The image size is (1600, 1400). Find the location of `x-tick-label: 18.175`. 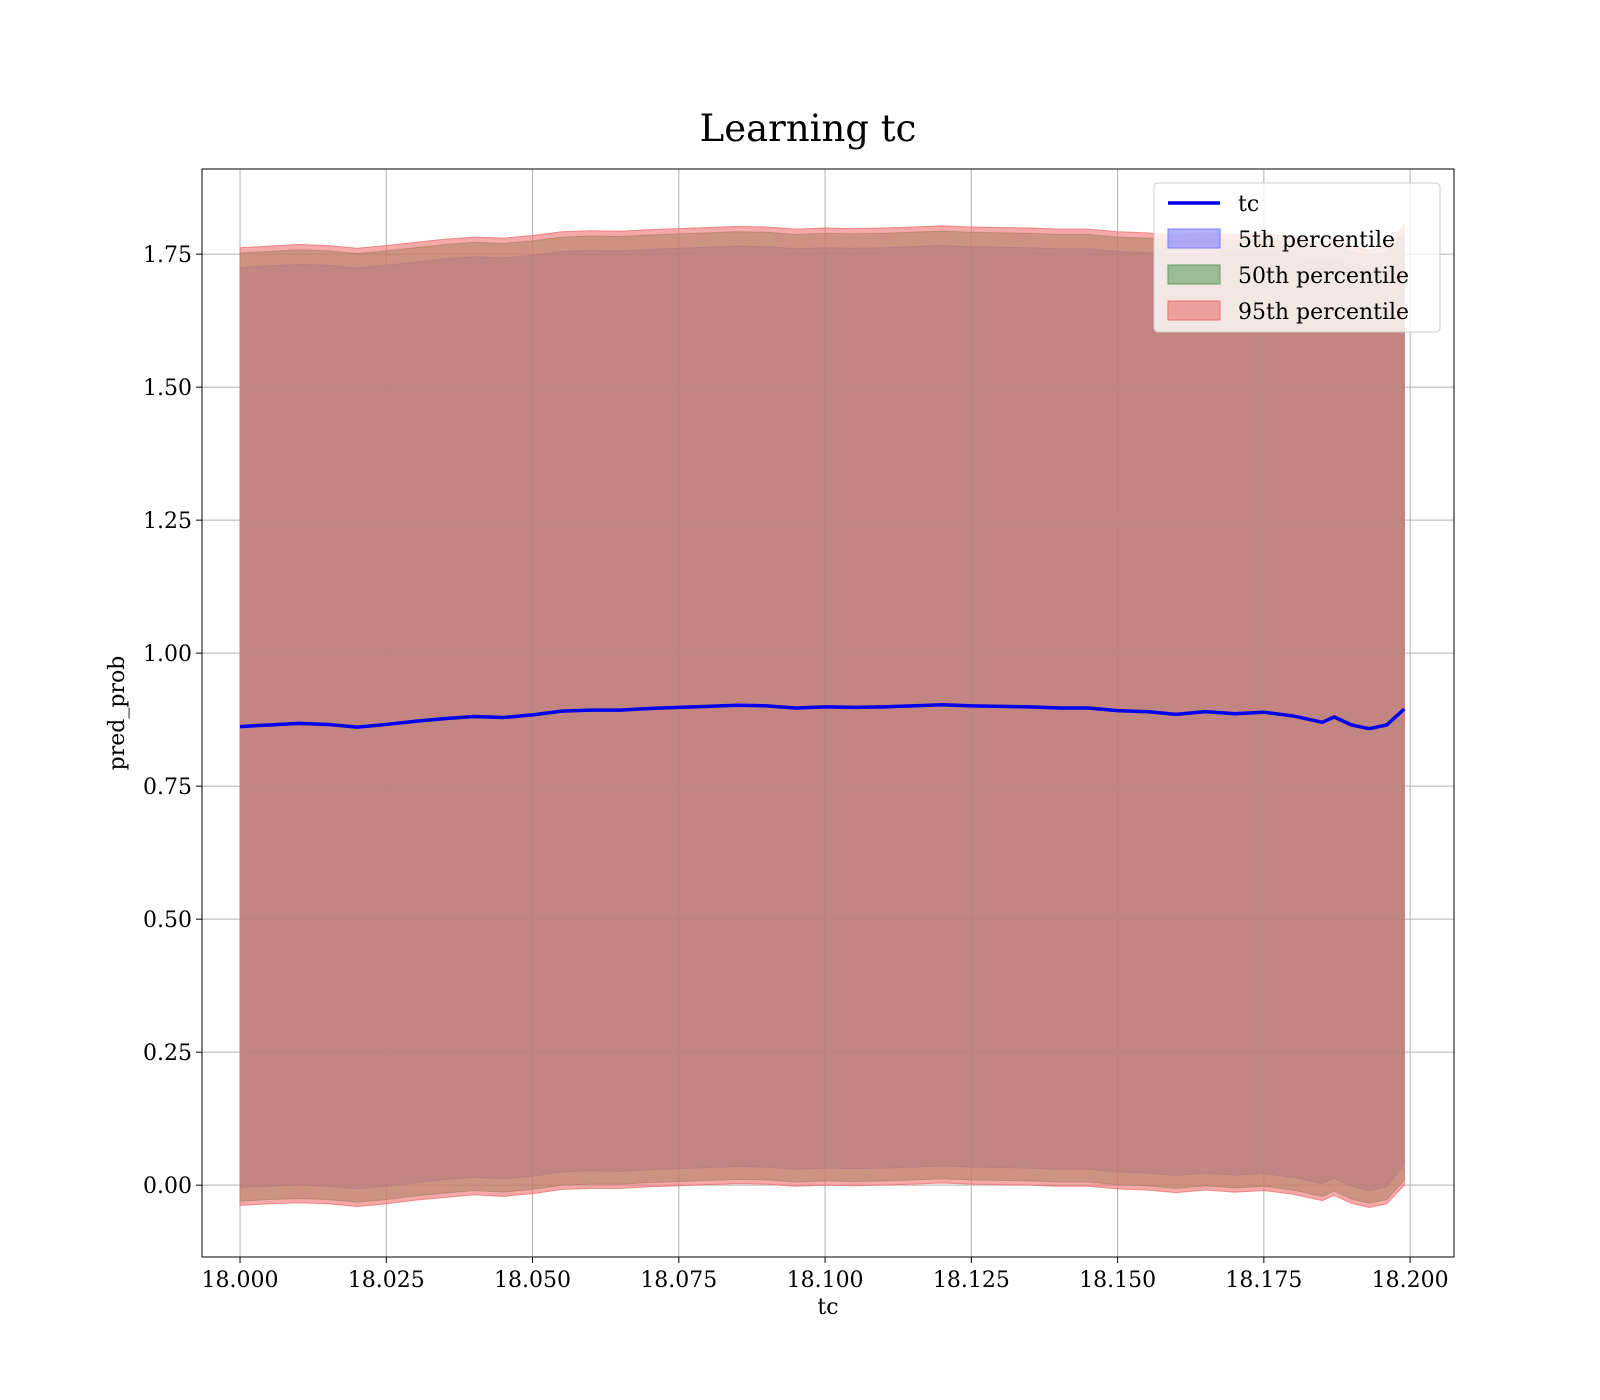

x-tick-label: 18.175 is located at coordinates (1263, 1280).